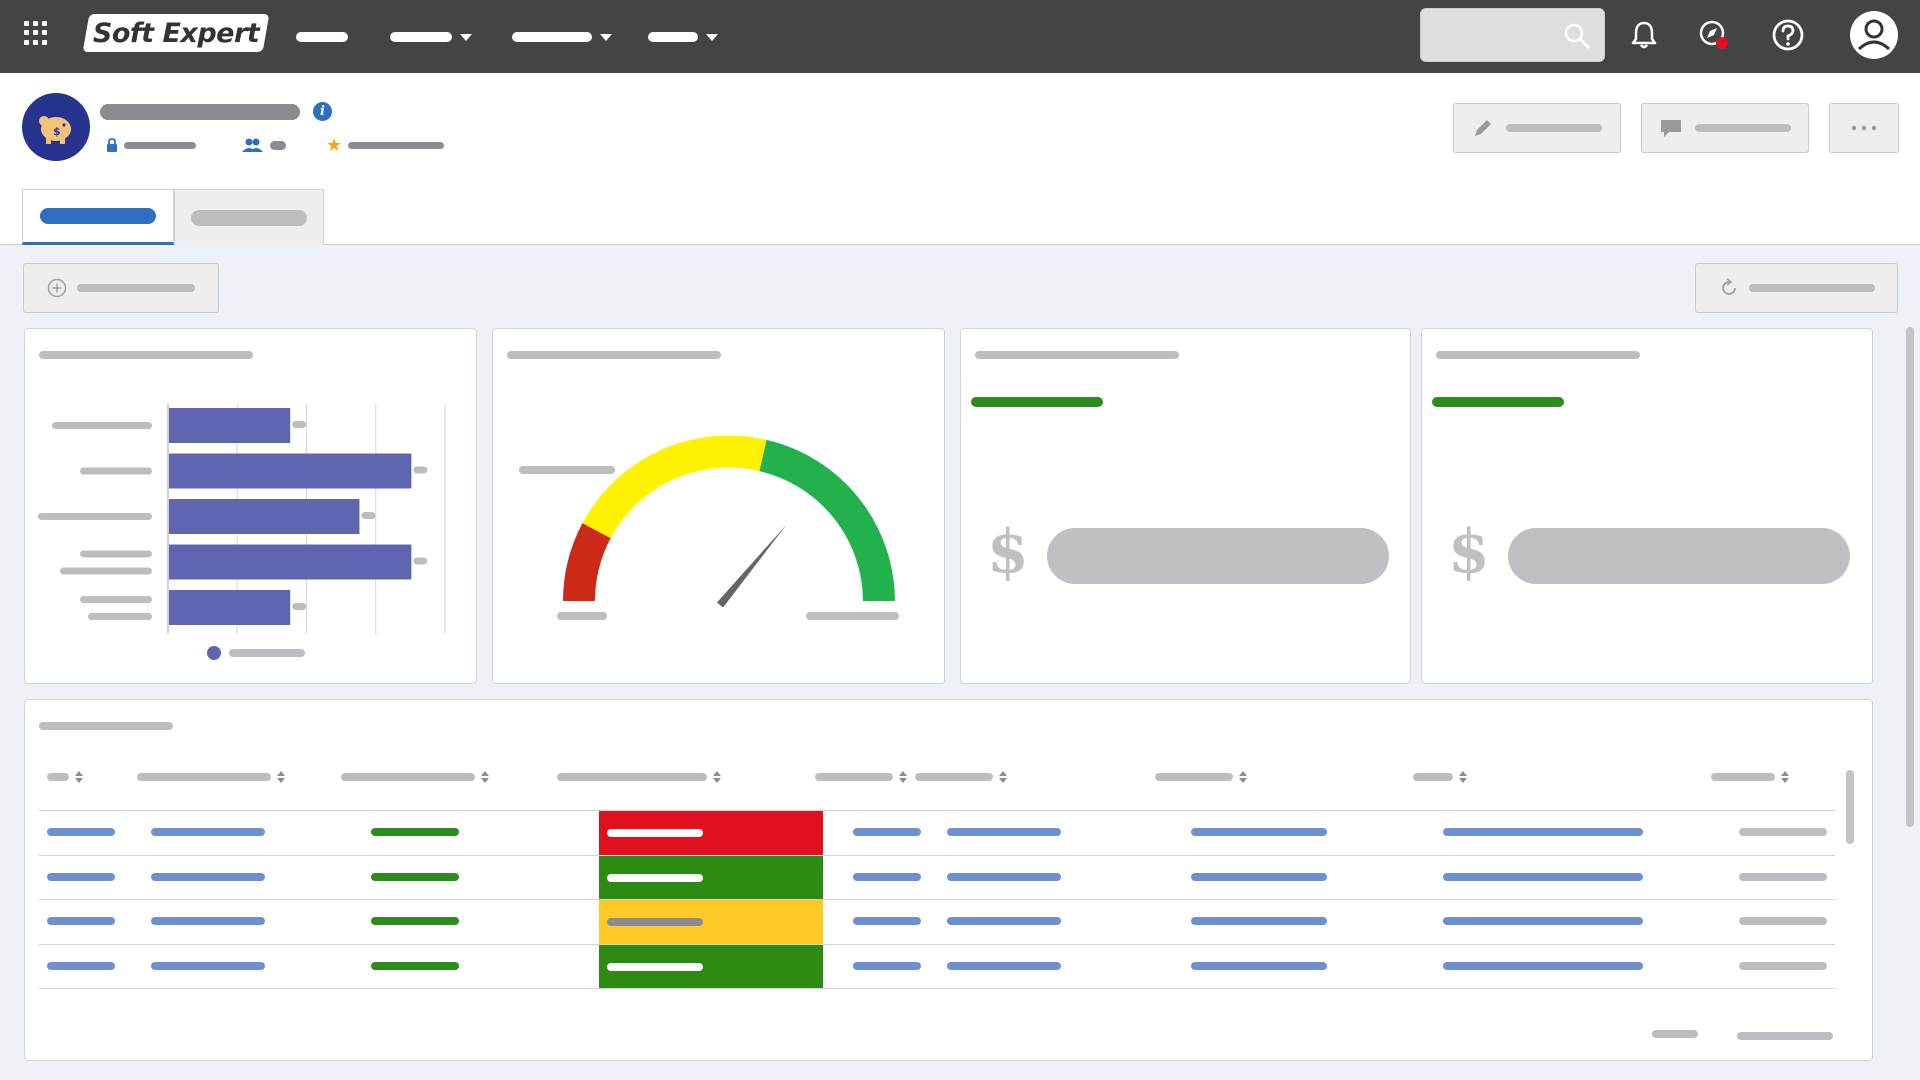  Describe the element at coordinates (1008, 552) in the screenshot. I see `currency-symbol: $` at that location.